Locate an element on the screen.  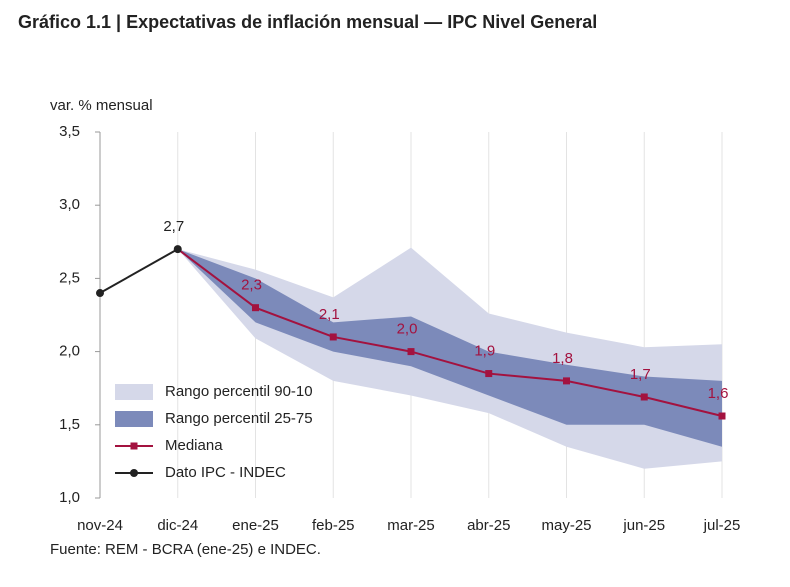
data-label: 2,7 is located at coordinates (173, 226).